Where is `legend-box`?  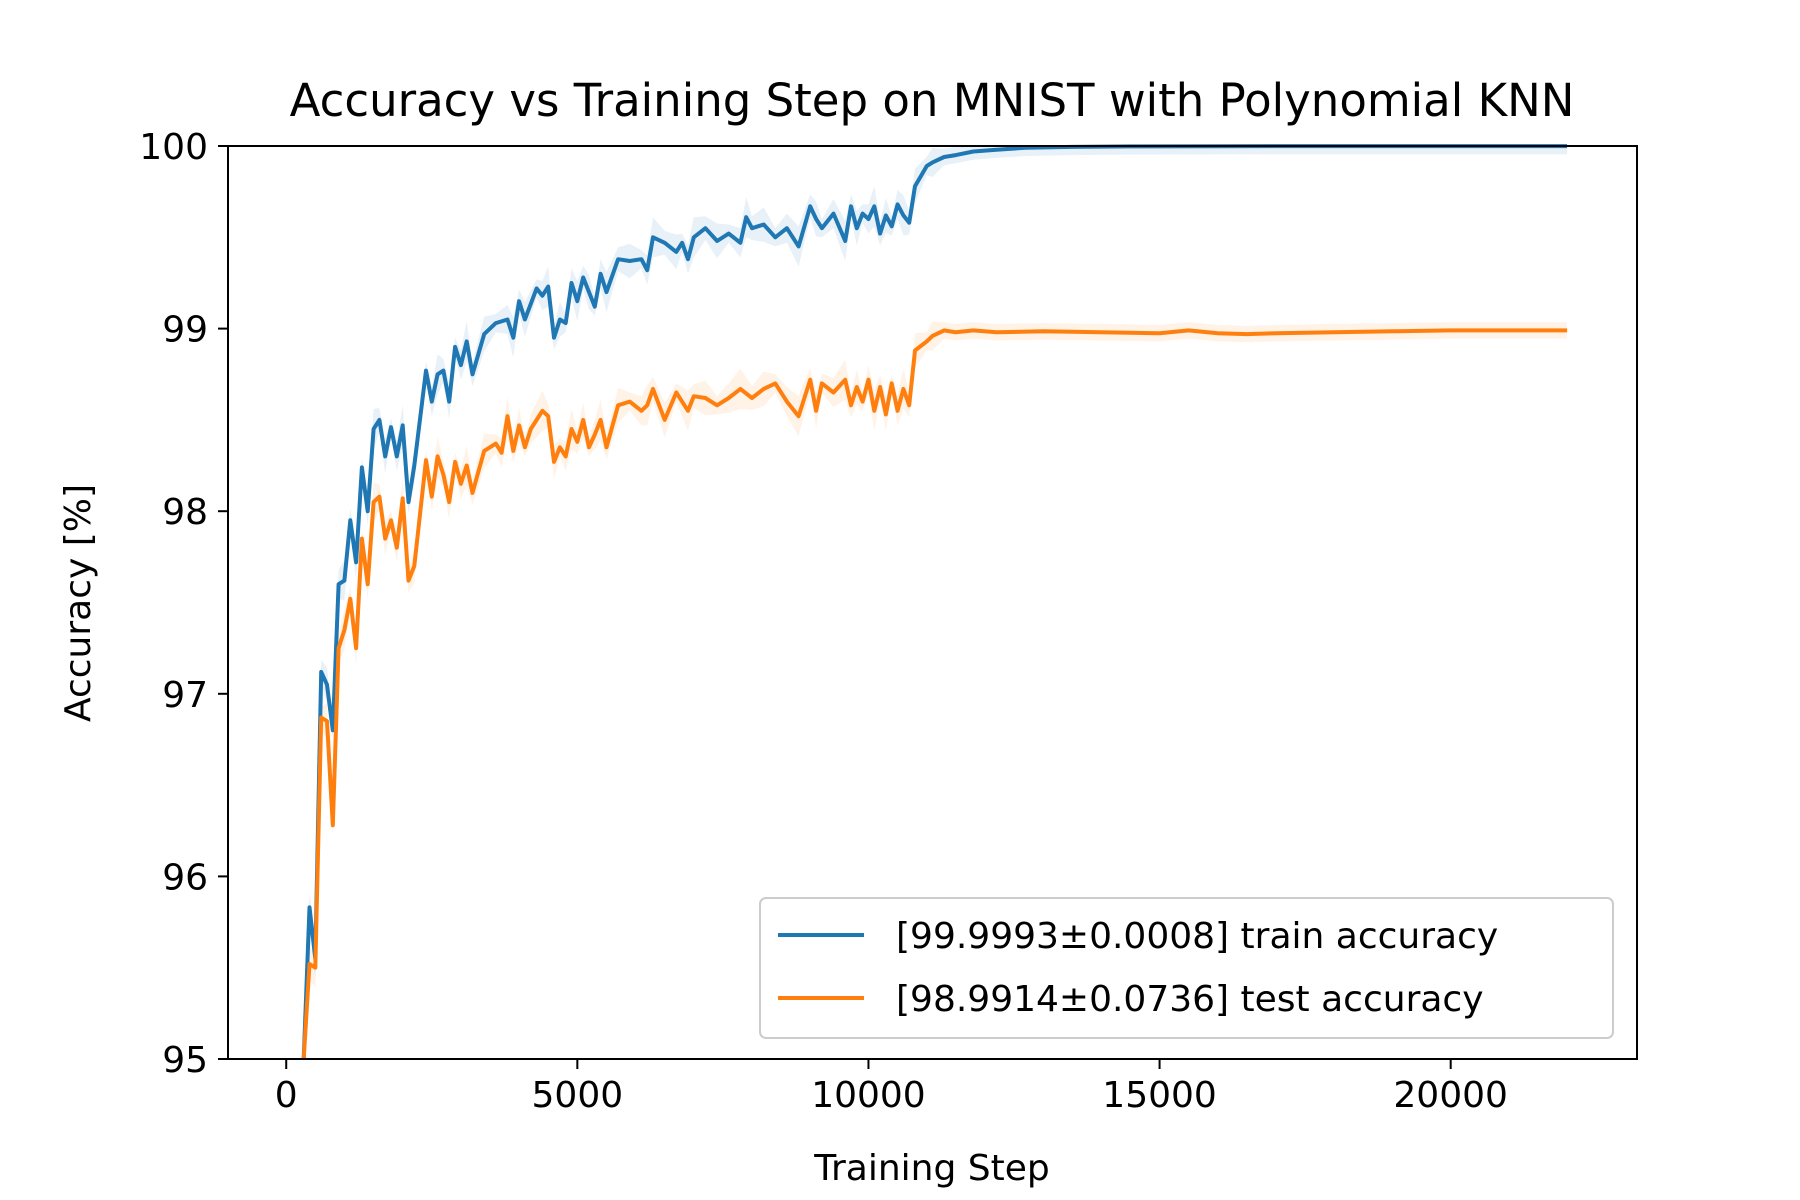 legend-box is located at coordinates (1186, 968).